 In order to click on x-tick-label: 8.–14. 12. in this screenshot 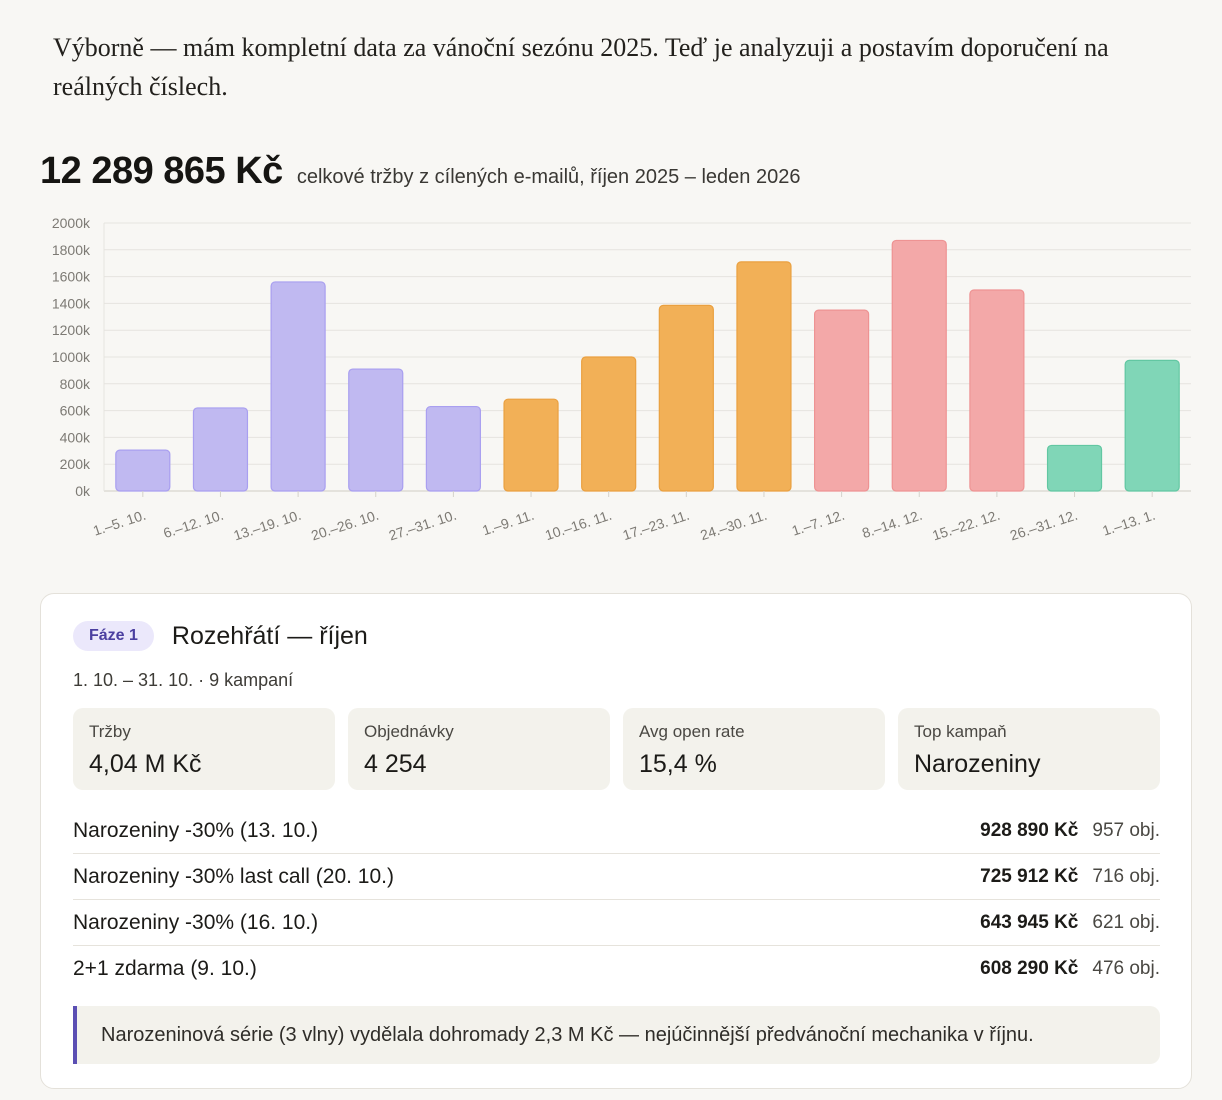, I will do `click(892, 524)`.